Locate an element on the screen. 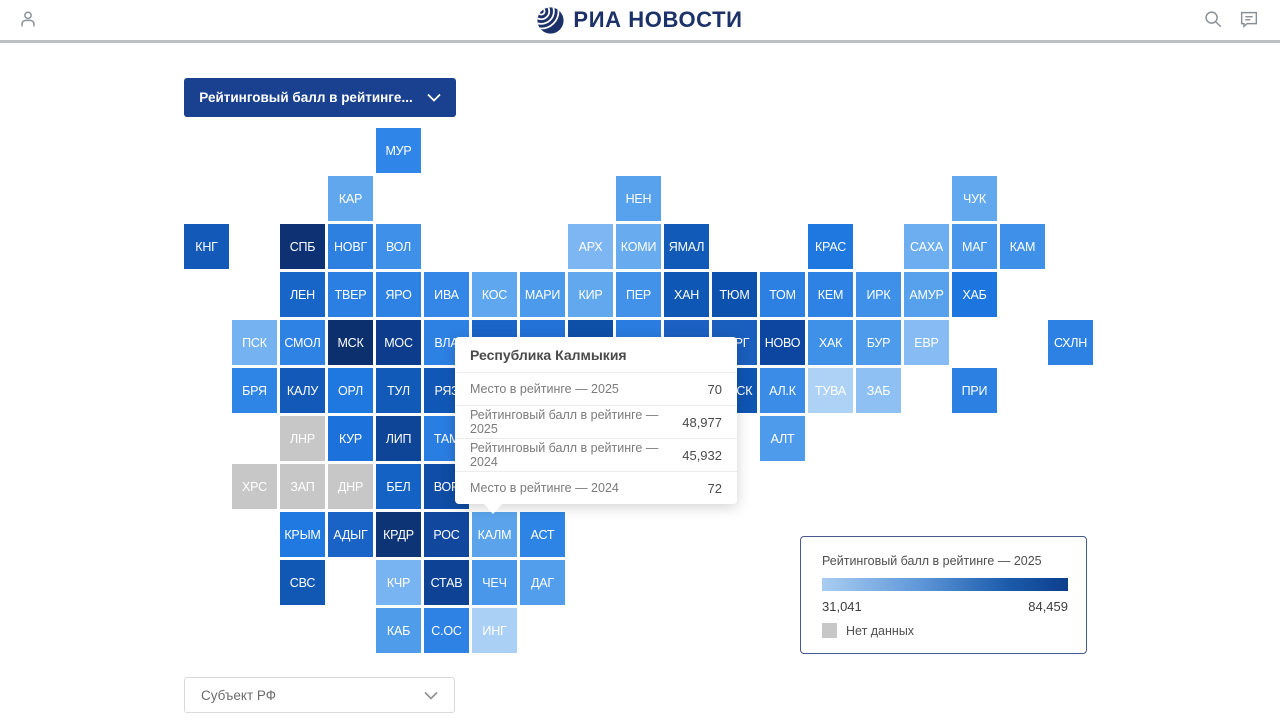 The width and height of the screenshot is (1280, 720). region-tile-КРАС: КРАС is located at coordinates (830, 246).